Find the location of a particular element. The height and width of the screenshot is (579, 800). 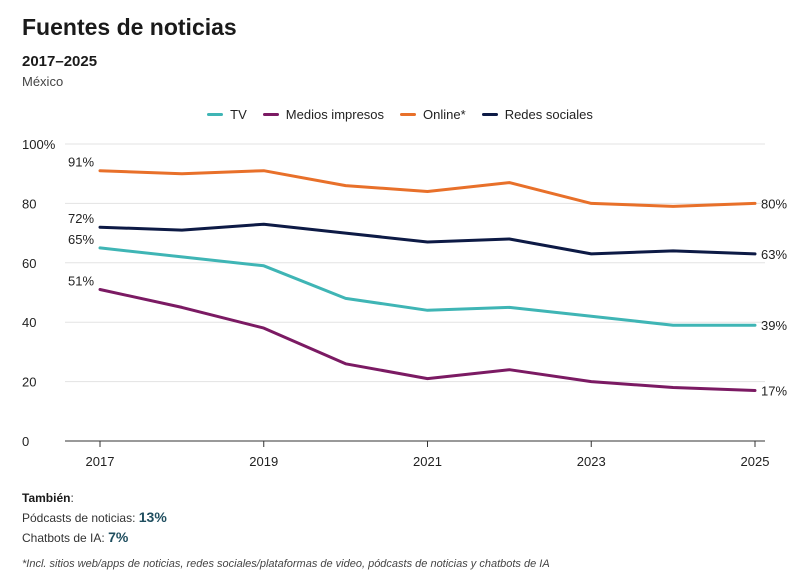

series-line-online is located at coordinates (427, 188).